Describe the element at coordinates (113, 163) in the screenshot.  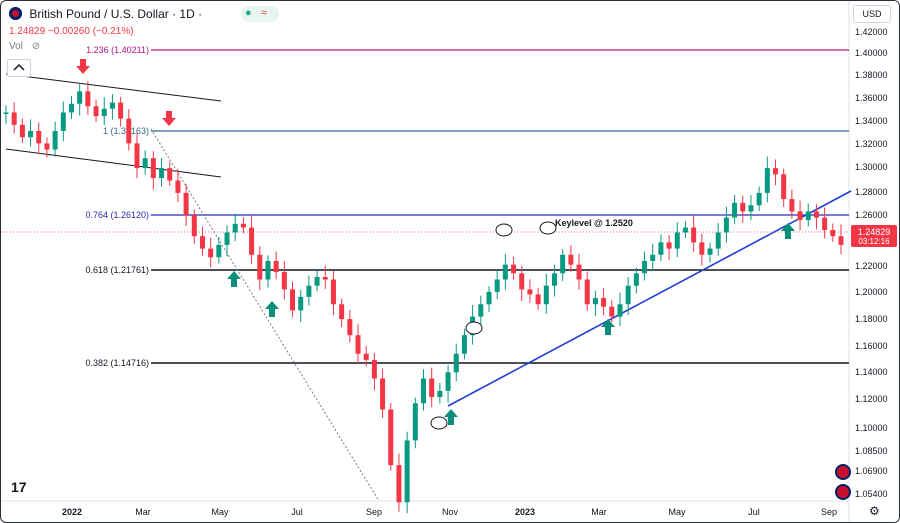
I see `channel-lower-line` at that location.